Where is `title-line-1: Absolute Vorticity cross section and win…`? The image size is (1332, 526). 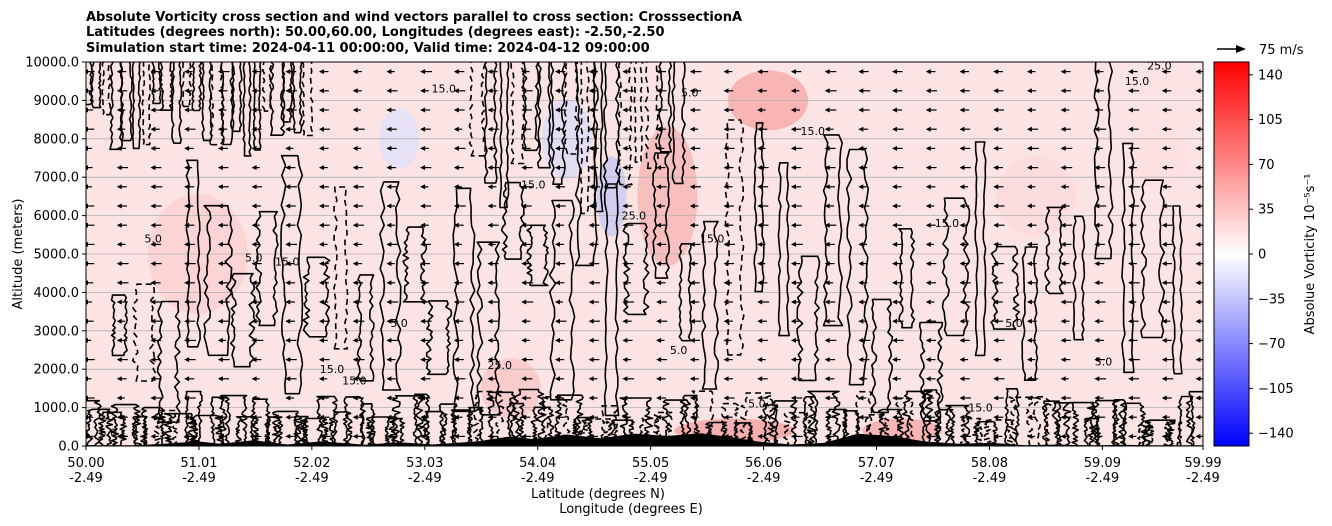
title-line-1: Absolute Vorticity cross section and win… is located at coordinates (414, 17).